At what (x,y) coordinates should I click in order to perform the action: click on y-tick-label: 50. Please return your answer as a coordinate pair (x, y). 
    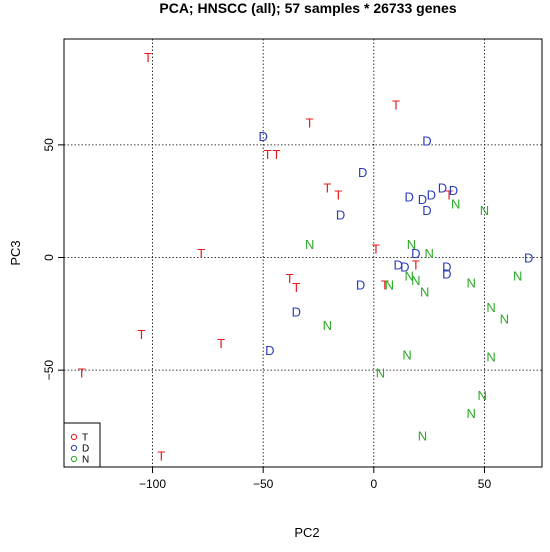
    Looking at the image, I should click on (49, 145).